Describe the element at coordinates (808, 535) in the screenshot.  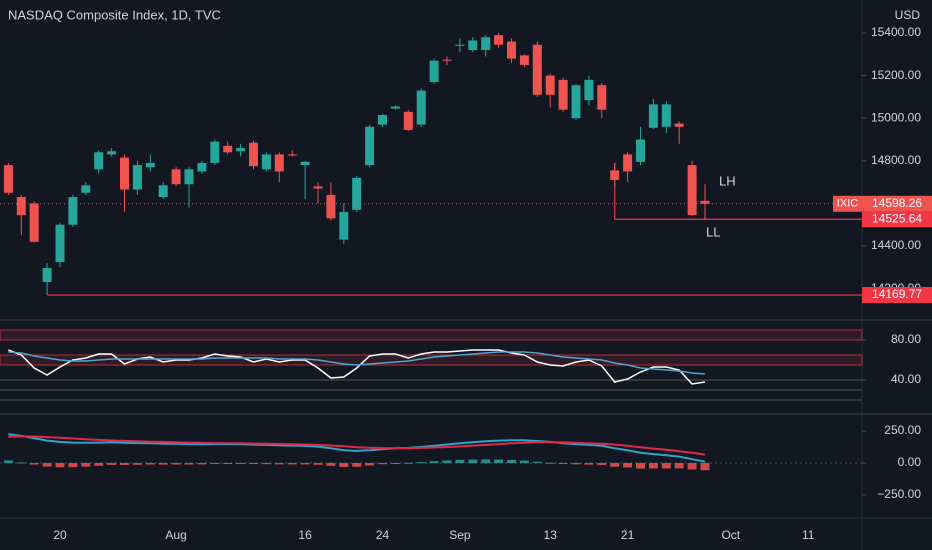
I see `x-tick-label: 11` at that location.